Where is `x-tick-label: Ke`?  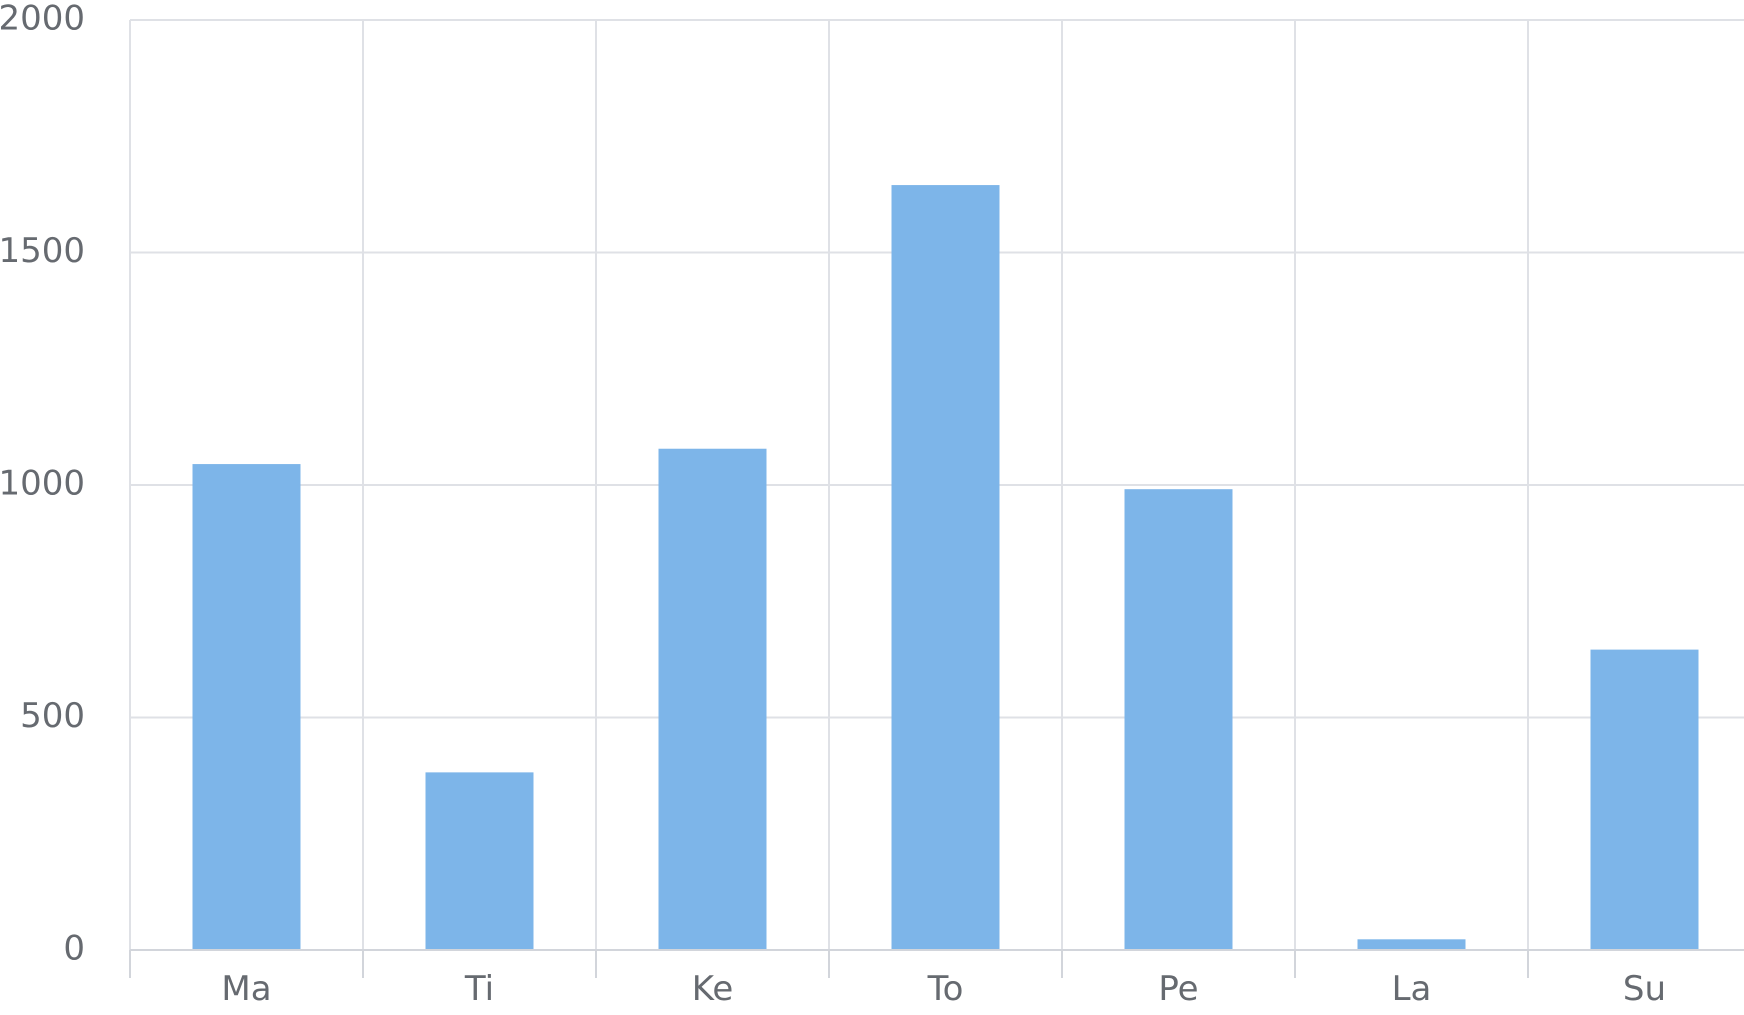 x-tick-label: Ke is located at coordinates (713, 989).